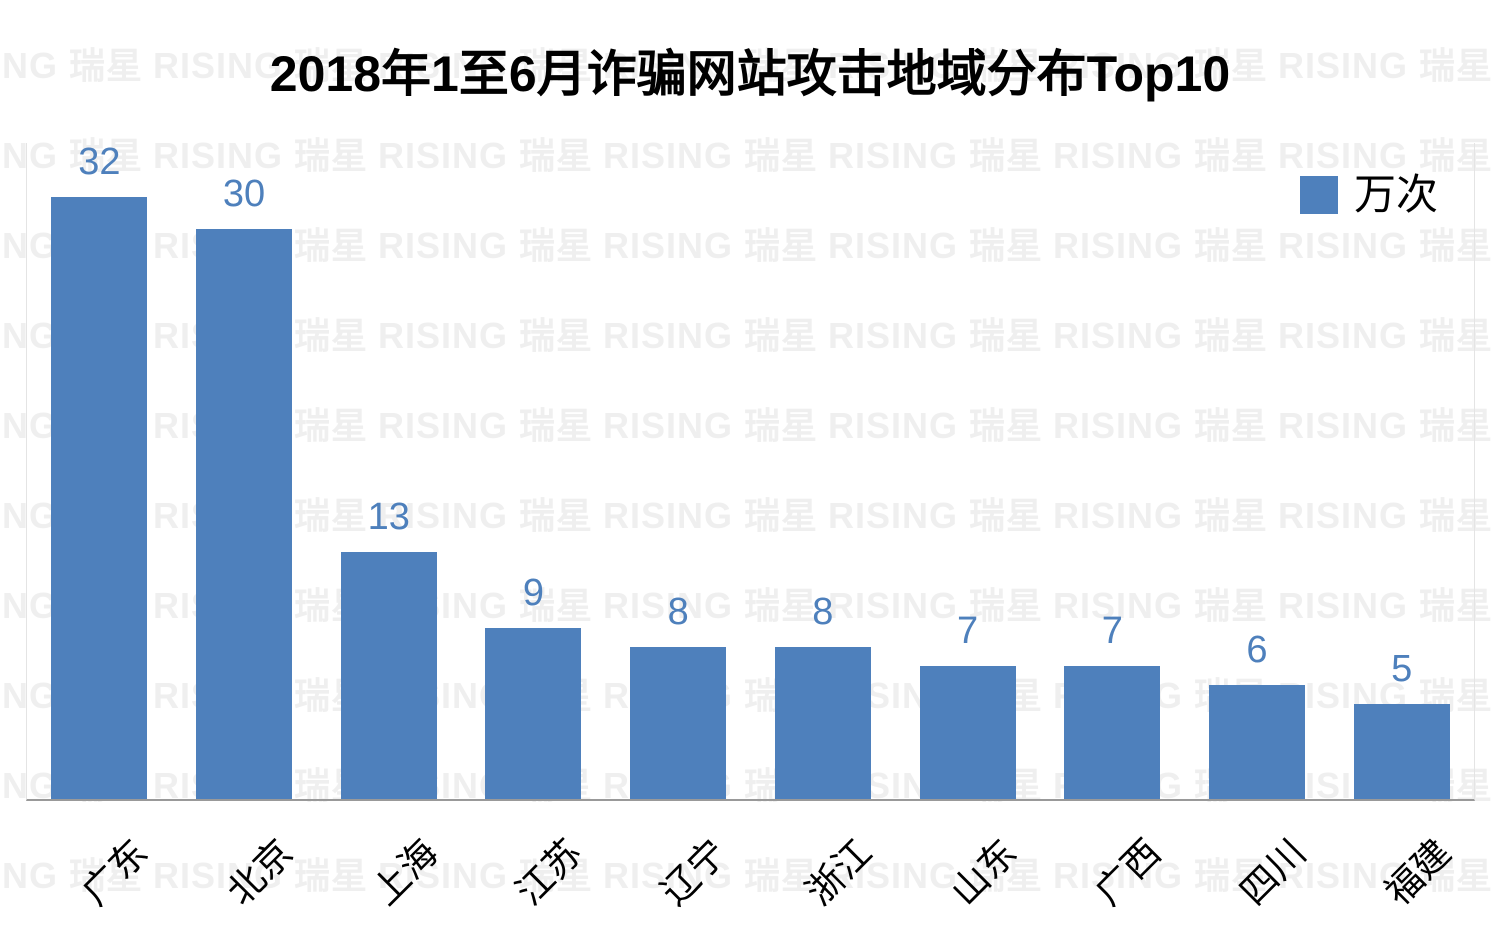 This screenshot has width=1500, height=938. I want to click on bar-广东, so click(99, 498).